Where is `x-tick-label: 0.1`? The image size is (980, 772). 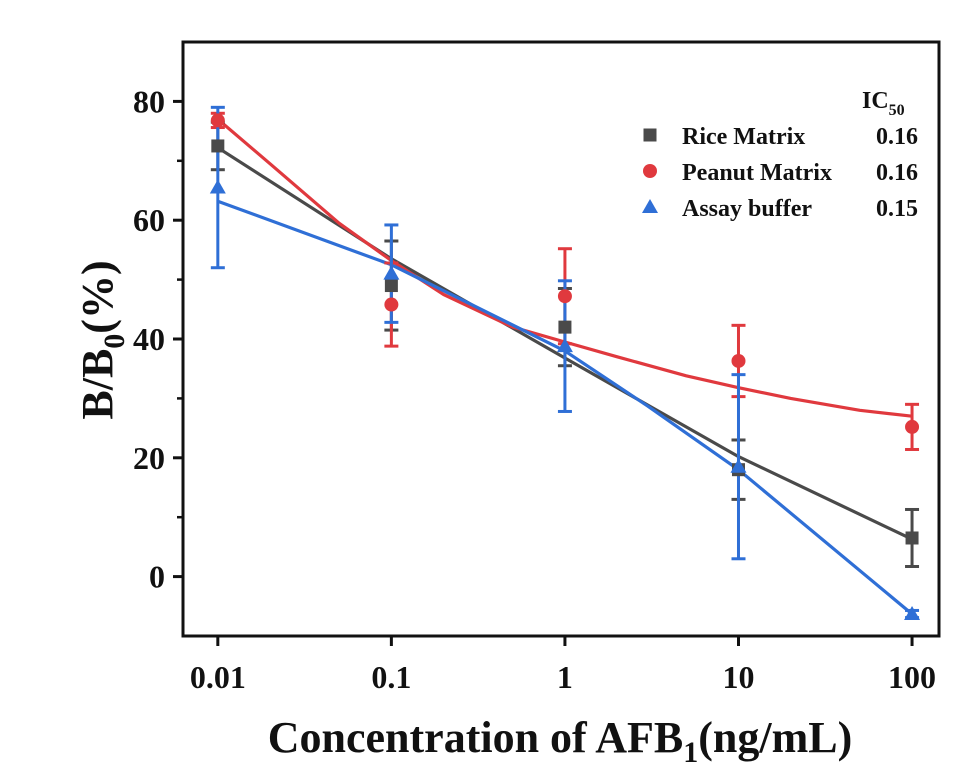
x-tick-label: 0.1 is located at coordinates (391, 677).